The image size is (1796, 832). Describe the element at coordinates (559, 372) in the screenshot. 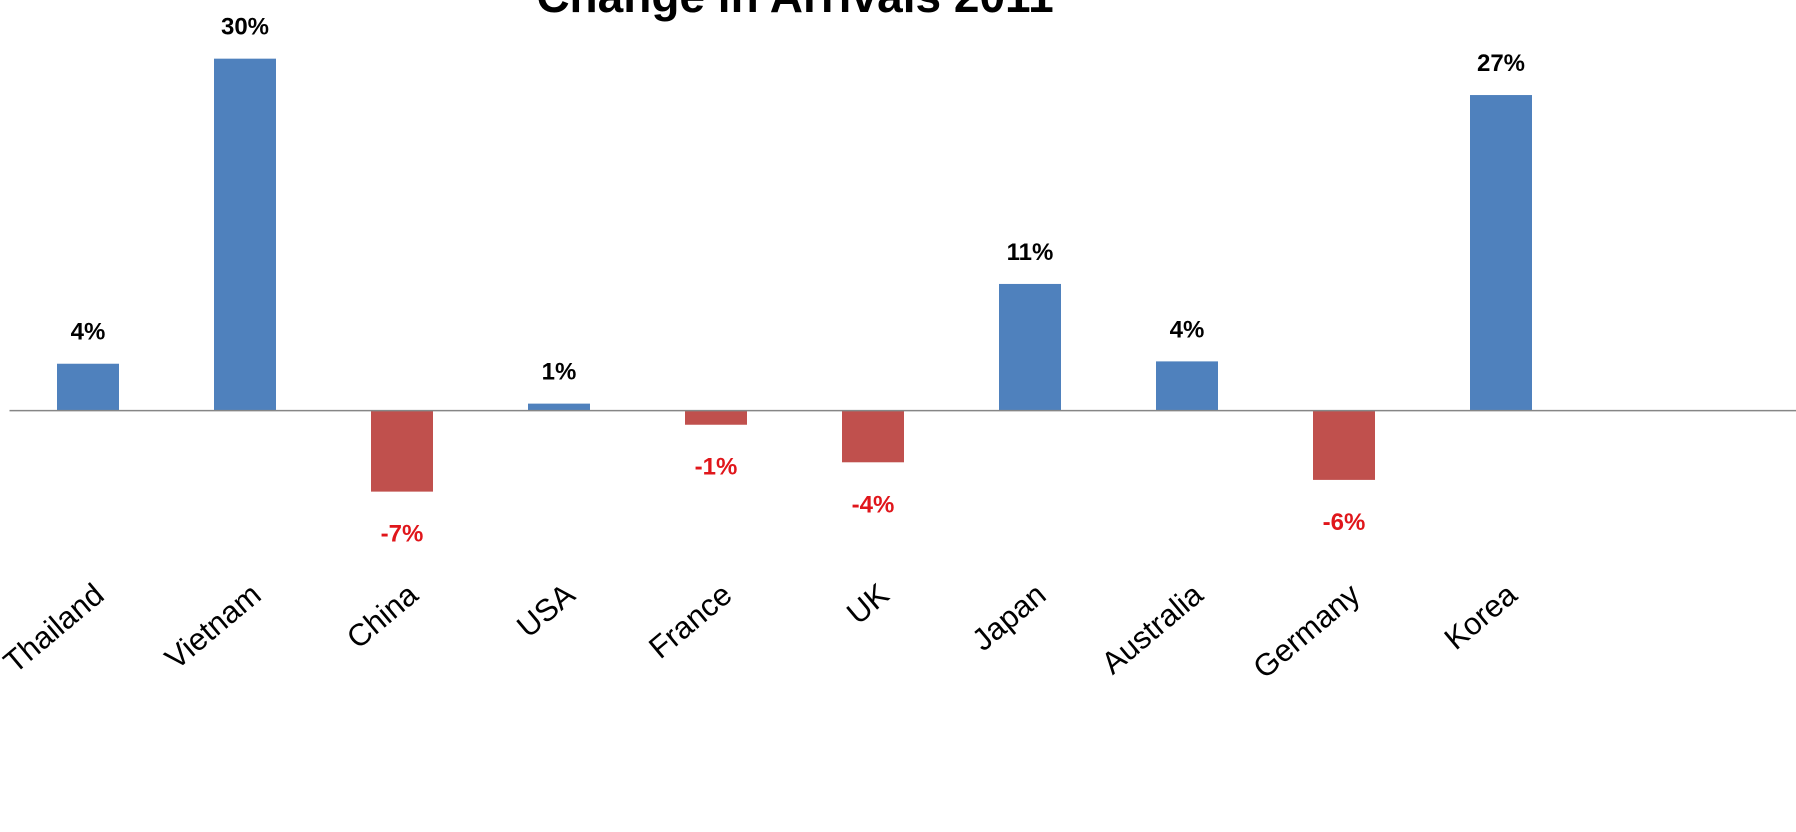

I see `value-label: 1%` at that location.